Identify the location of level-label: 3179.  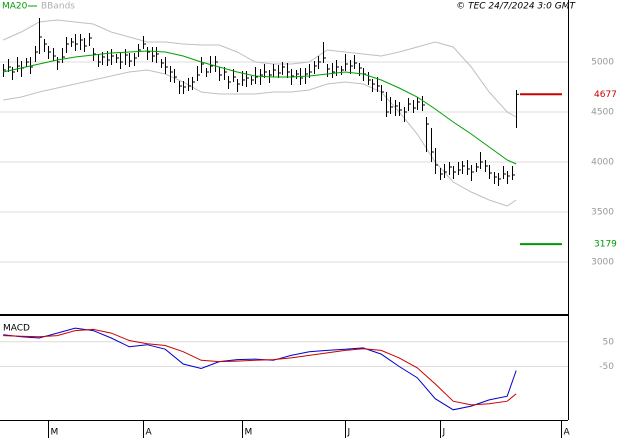
(605, 245).